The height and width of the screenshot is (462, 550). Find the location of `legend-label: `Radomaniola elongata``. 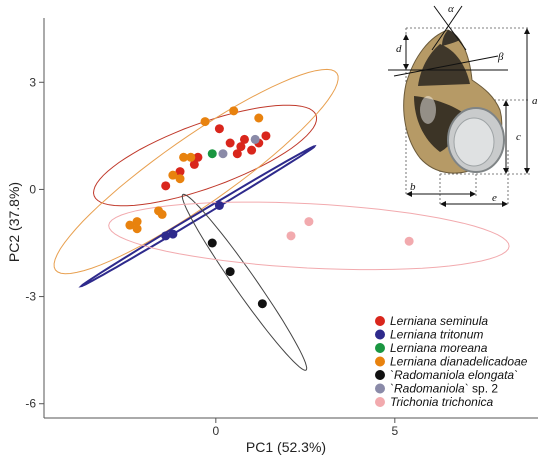

legend-label: `Radomaniola elongata` is located at coordinates (454, 375).